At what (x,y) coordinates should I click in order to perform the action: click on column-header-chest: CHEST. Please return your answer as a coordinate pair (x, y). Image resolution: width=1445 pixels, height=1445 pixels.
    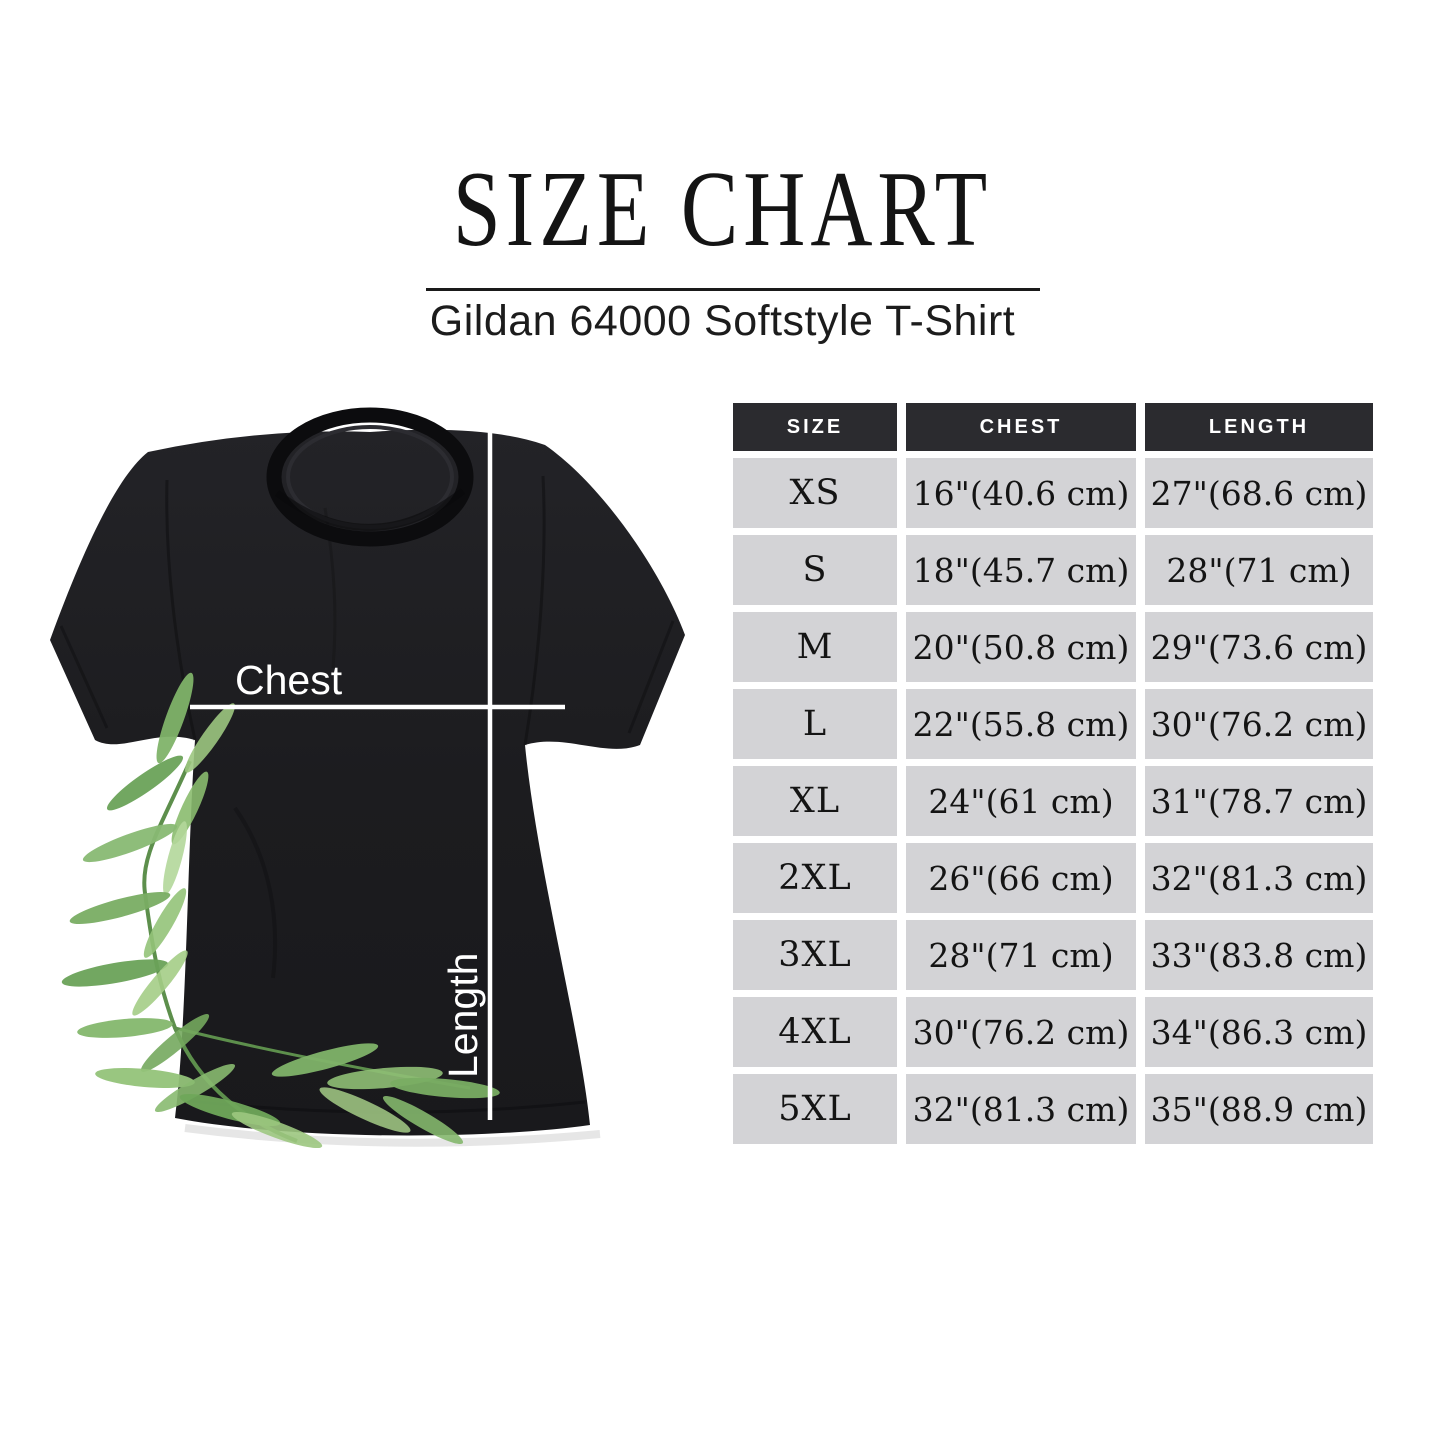
    Looking at the image, I should click on (1021, 427).